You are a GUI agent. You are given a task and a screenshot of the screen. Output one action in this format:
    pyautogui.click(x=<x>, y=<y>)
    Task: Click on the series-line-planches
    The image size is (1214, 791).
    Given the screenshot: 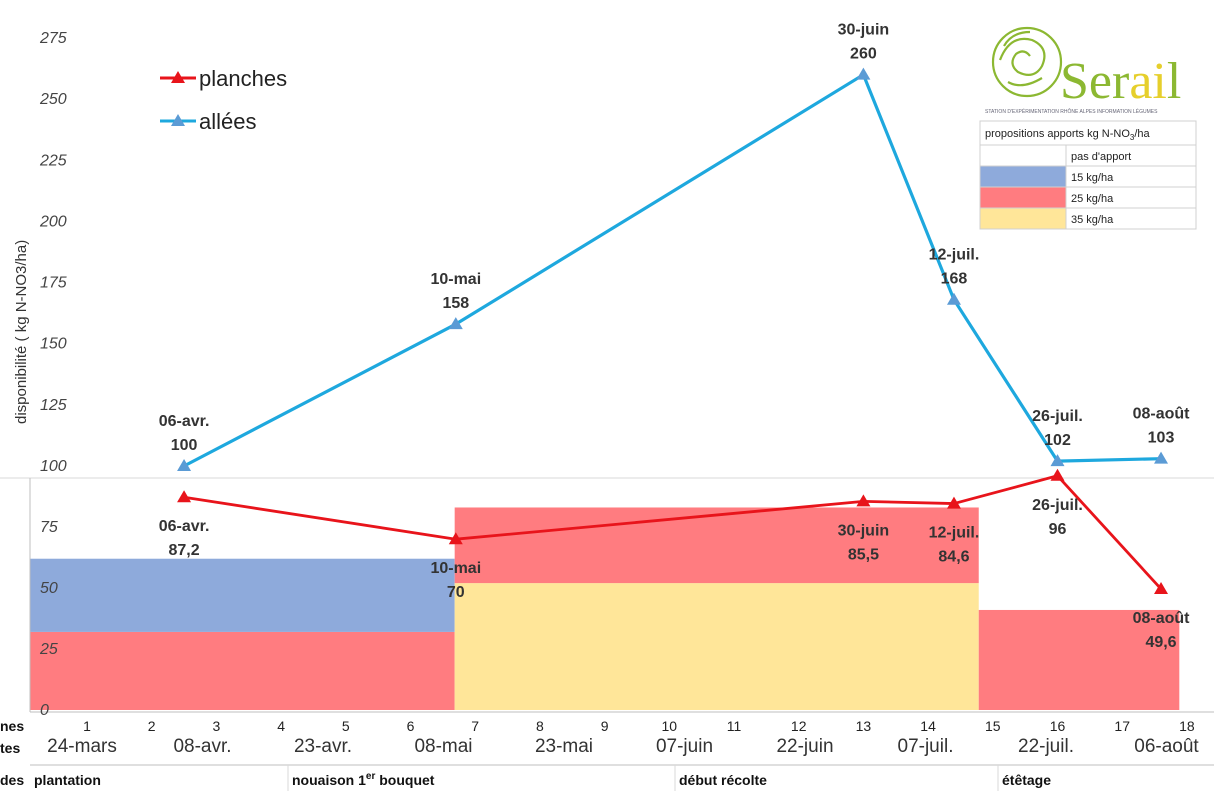 What is the action you would take?
    pyautogui.click(x=673, y=532)
    